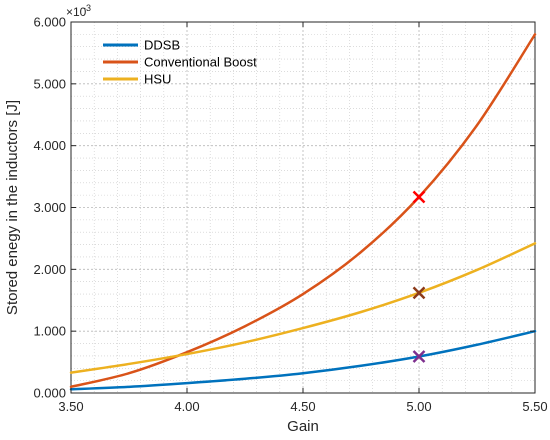  Describe the element at coordinates (419, 293) in the screenshot. I see `marker-hsu` at that location.